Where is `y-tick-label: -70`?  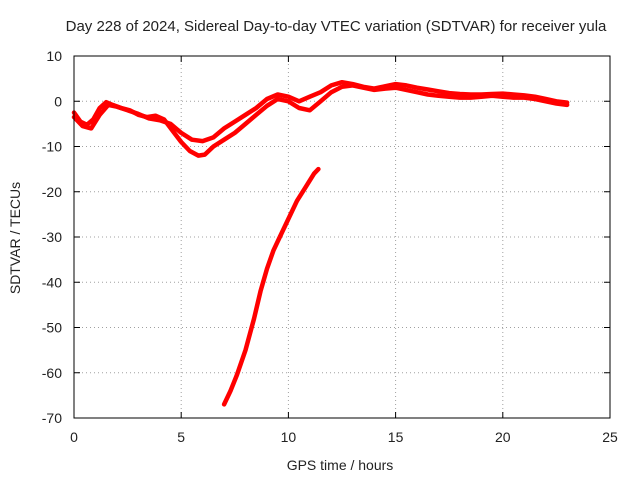
y-tick-label: -70 is located at coordinates (52, 418).